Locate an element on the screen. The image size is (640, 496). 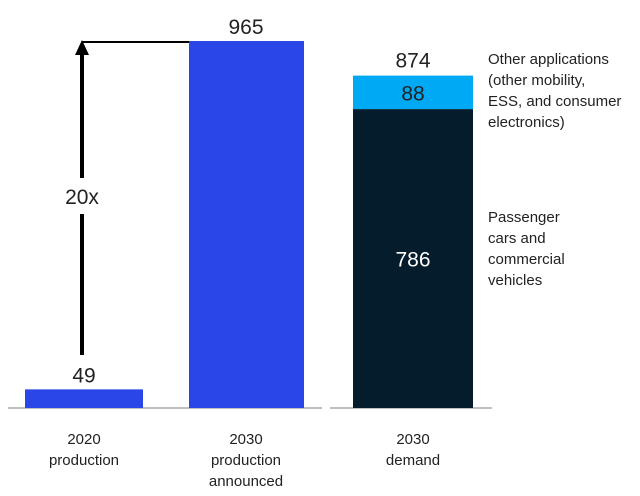
bar-value-label-1: 965 is located at coordinates (245, 27).